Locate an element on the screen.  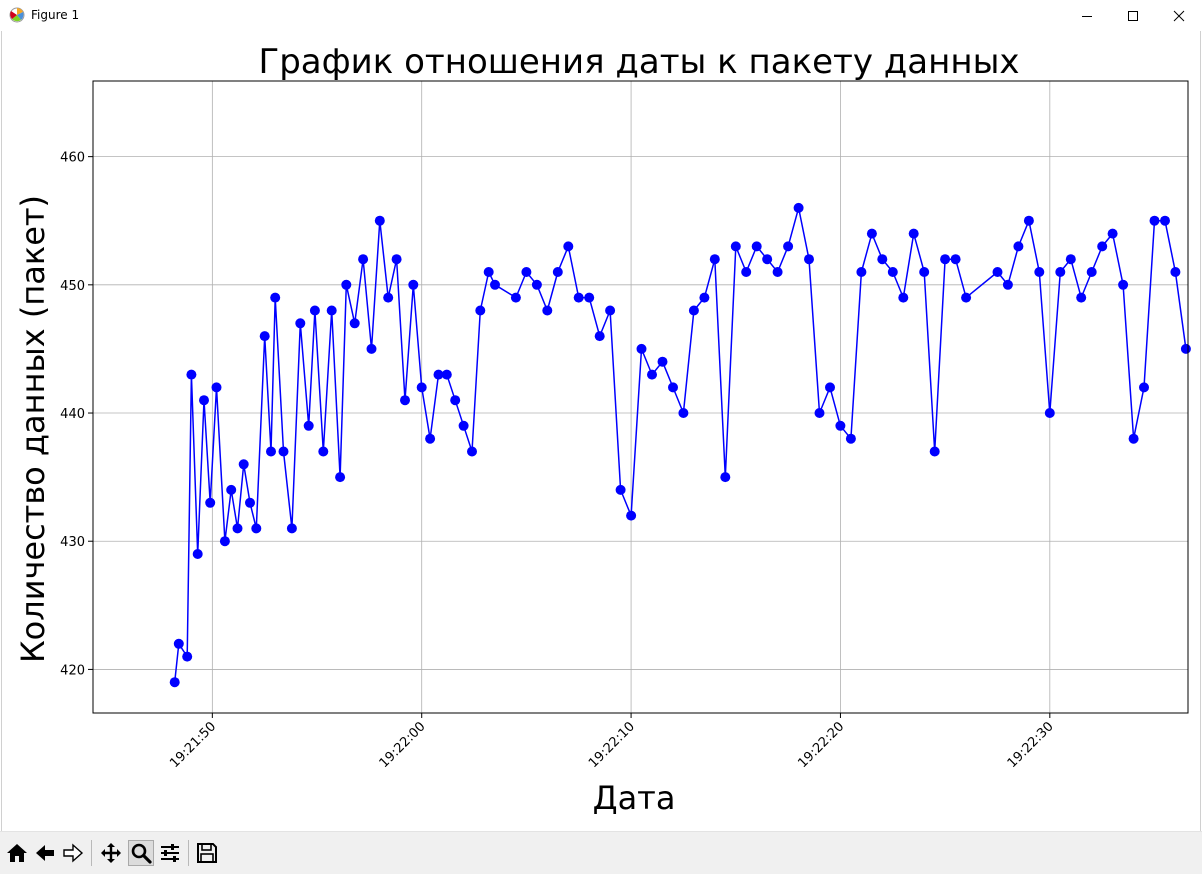
matplotlib-icon is located at coordinates (17, 15).